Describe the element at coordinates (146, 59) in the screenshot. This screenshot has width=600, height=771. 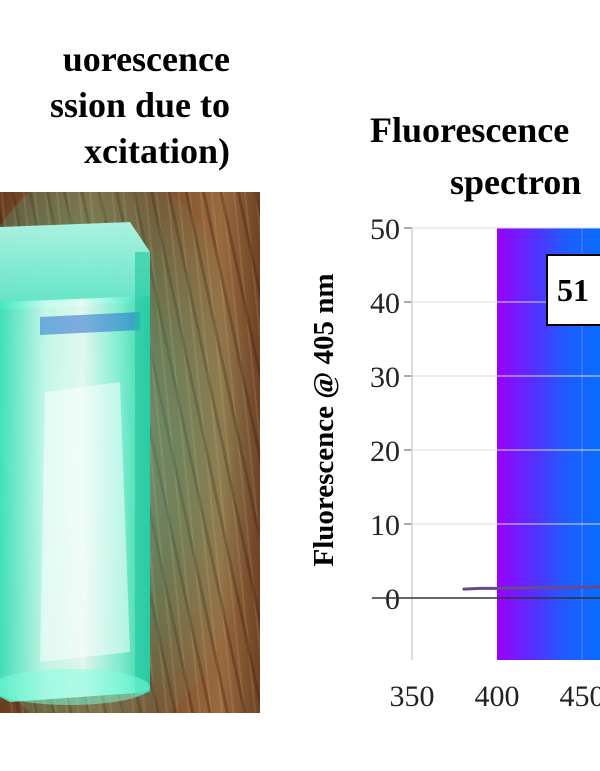
I see `photo-title-line-1: uorescence` at that location.